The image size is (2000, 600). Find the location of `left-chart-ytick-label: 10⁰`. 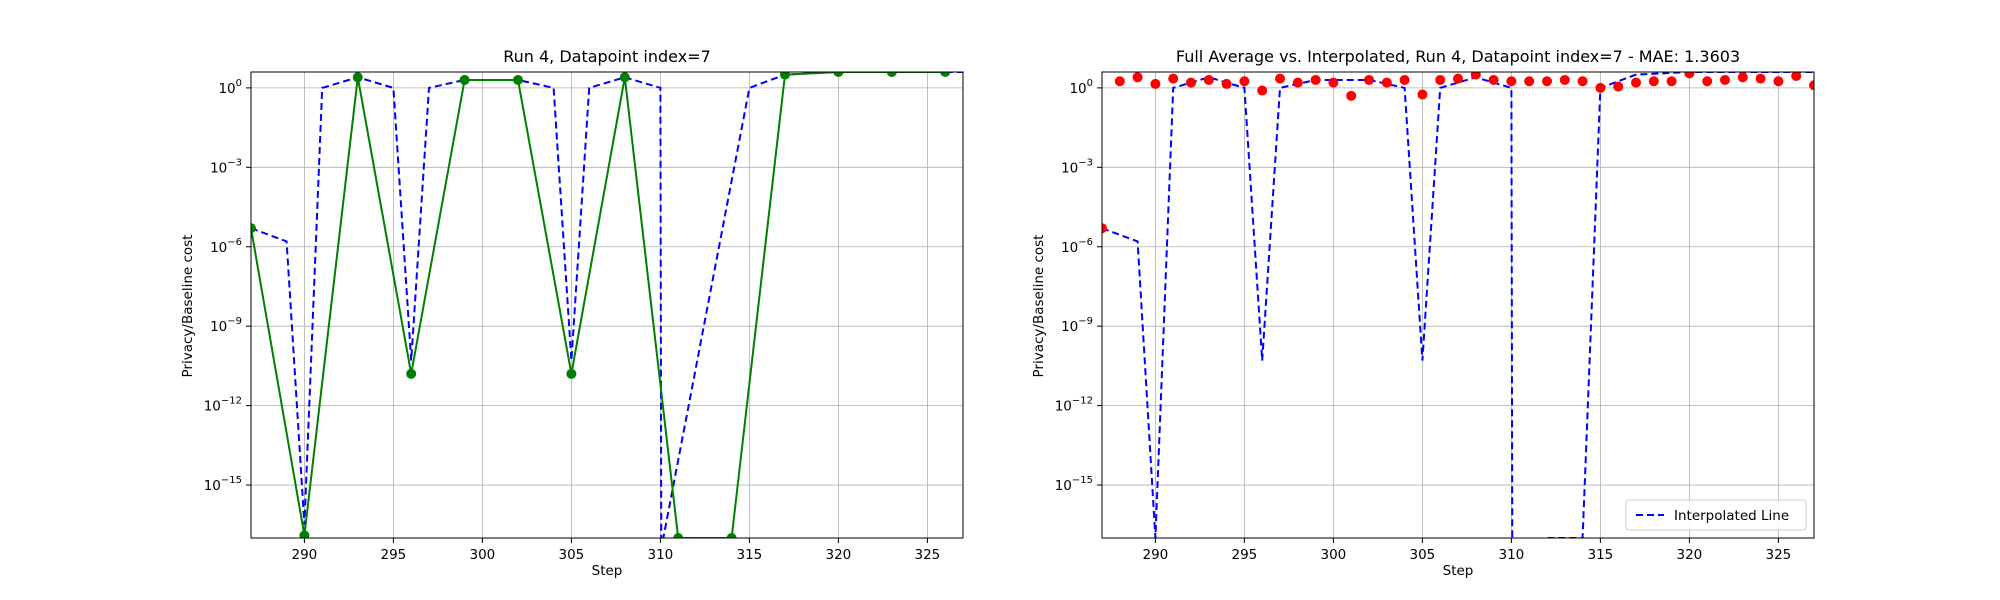

left-chart-ytick-label: 10⁰ is located at coordinates (230, 87).